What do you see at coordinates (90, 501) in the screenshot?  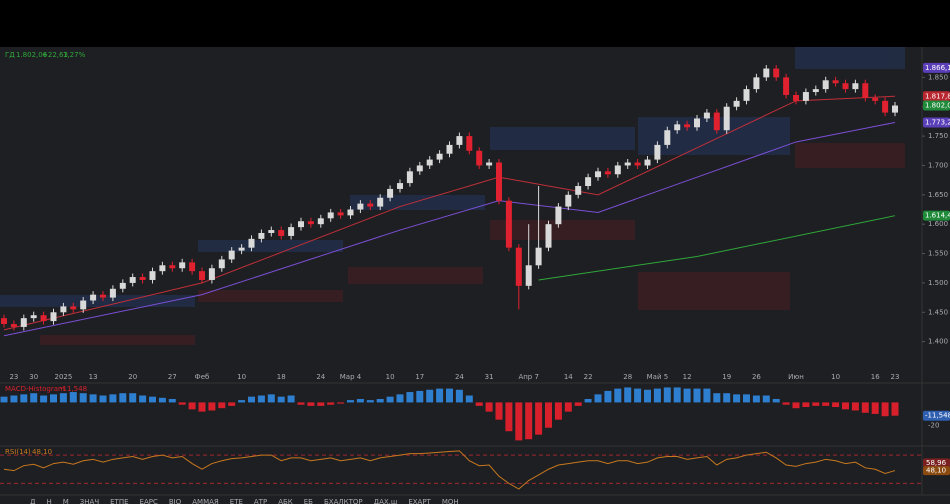 I see `toolbar-button: ЗНАЧ` at bounding box center [90, 501].